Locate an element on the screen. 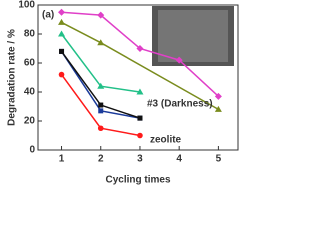 The image size is (320, 240). y-tick-label: 20 is located at coordinates (30, 121).